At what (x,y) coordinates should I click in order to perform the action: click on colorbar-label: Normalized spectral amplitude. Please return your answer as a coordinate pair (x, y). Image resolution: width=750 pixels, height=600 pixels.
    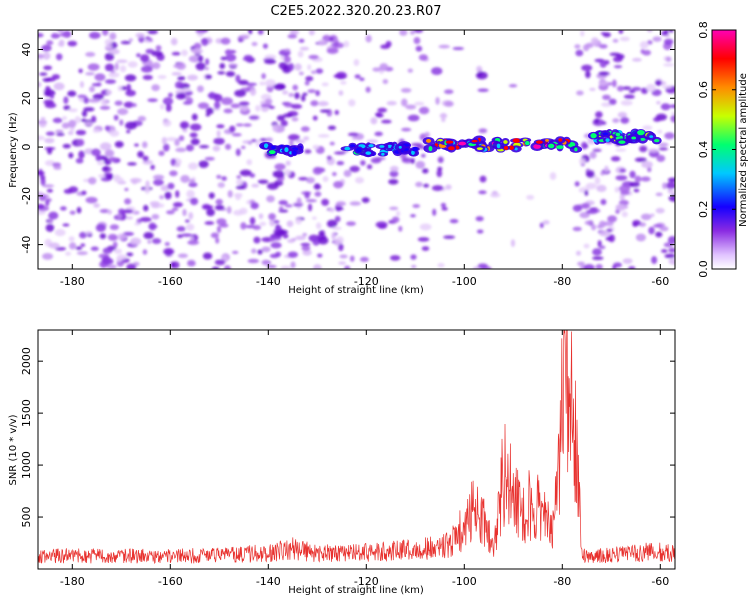
    Looking at the image, I should click on (743, 150).